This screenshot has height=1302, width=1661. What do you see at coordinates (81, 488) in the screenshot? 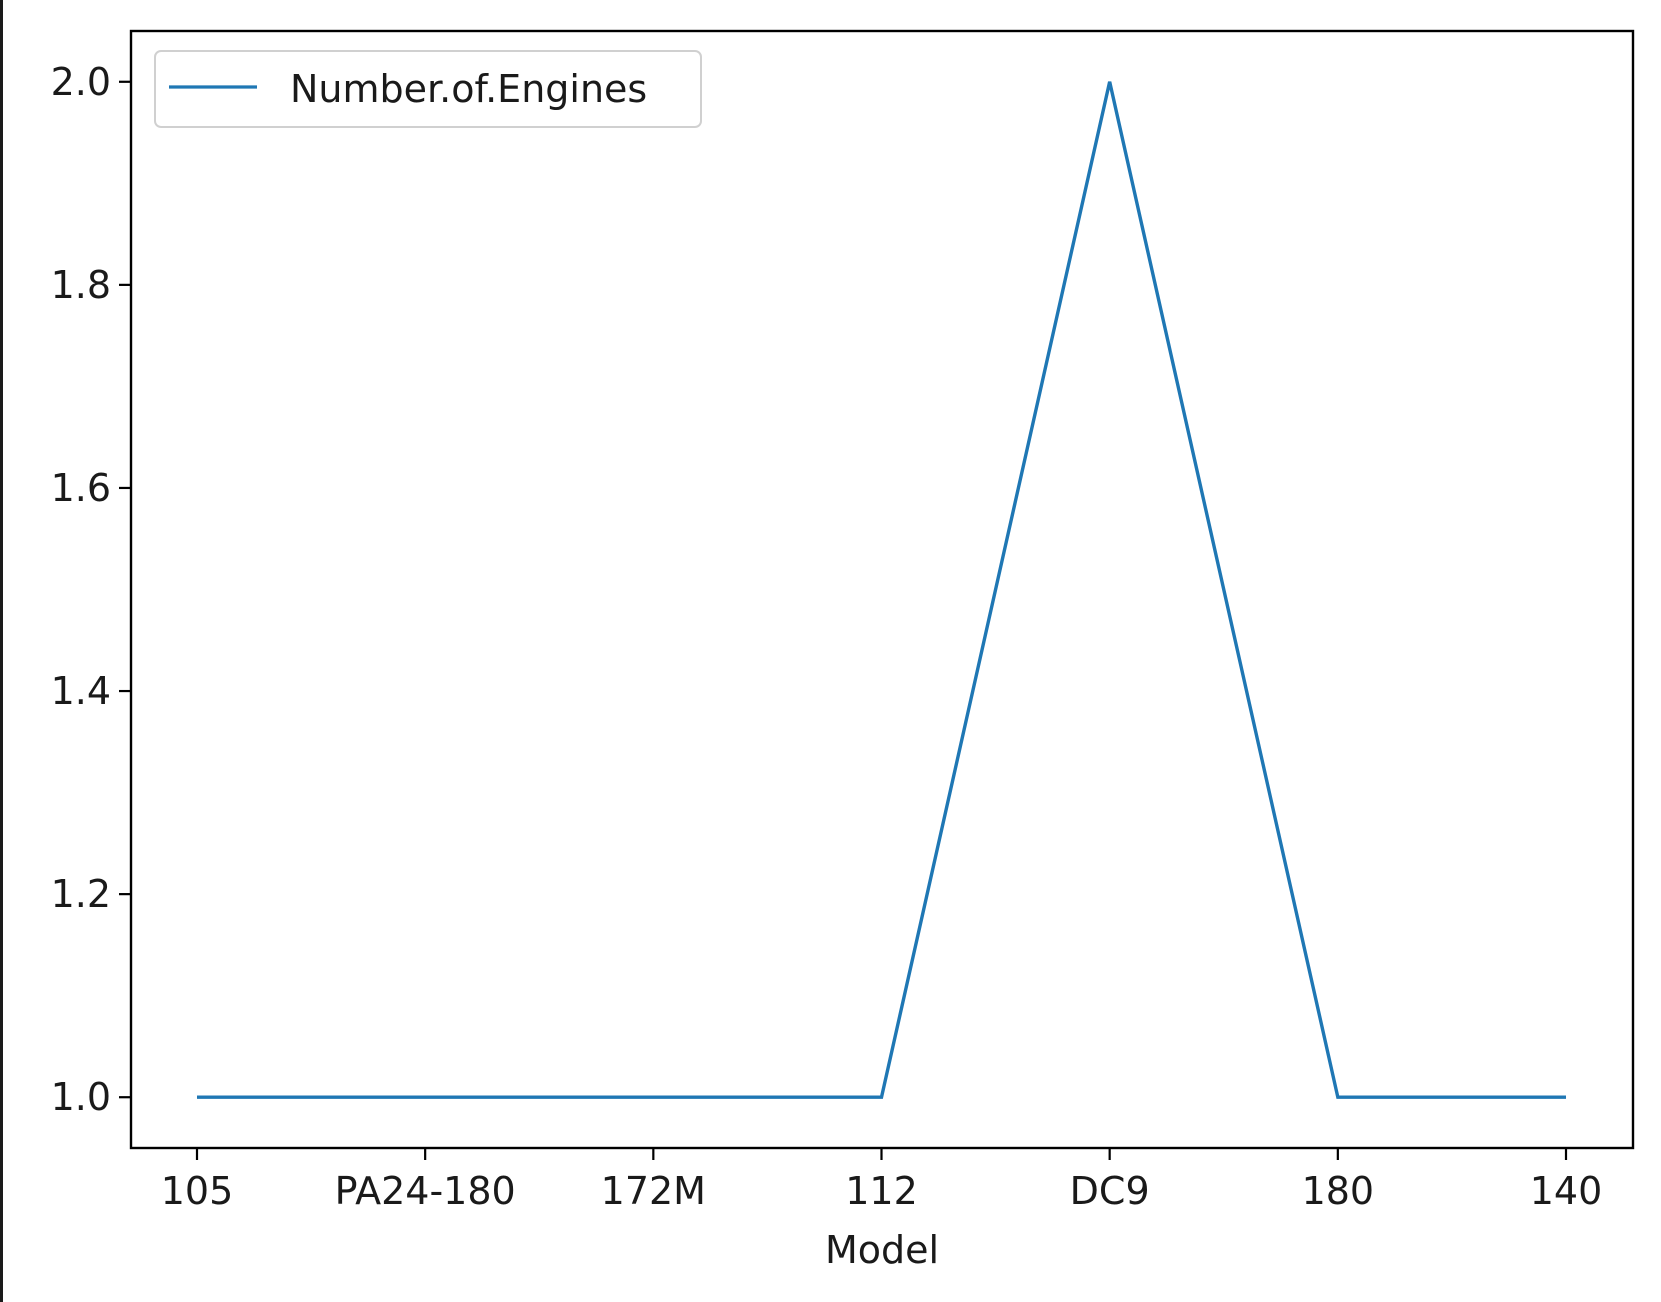
I see `y-tick-label: 1.6` at bounding box center [81, 488].